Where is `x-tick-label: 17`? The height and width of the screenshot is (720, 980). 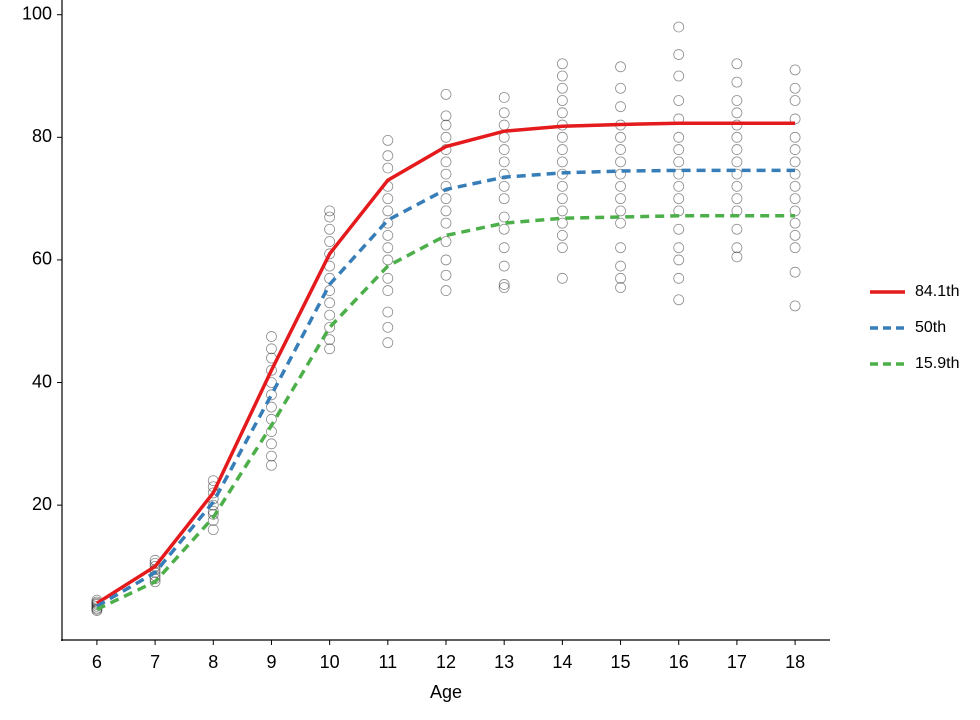 x-tick-label: 17 is located at coordinates (737, 662).